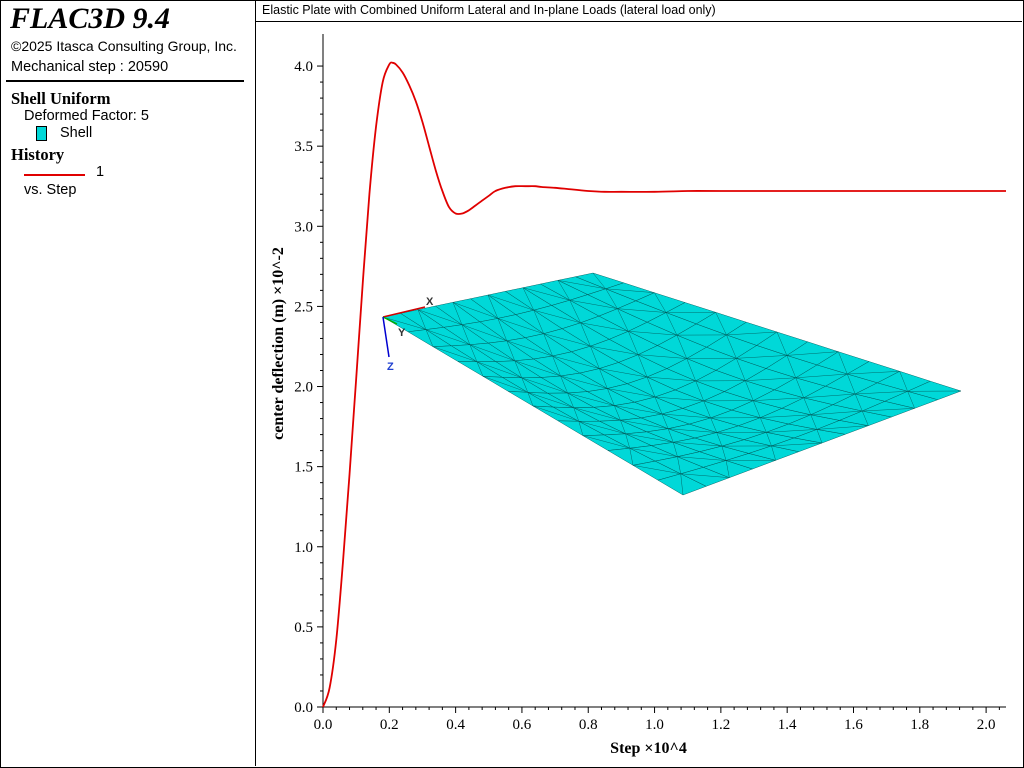 The image size is (1024, 768). Describe the element at coordinates (303, 628) in the screenshot. I see `y-tick-label: 0.5` at that location.